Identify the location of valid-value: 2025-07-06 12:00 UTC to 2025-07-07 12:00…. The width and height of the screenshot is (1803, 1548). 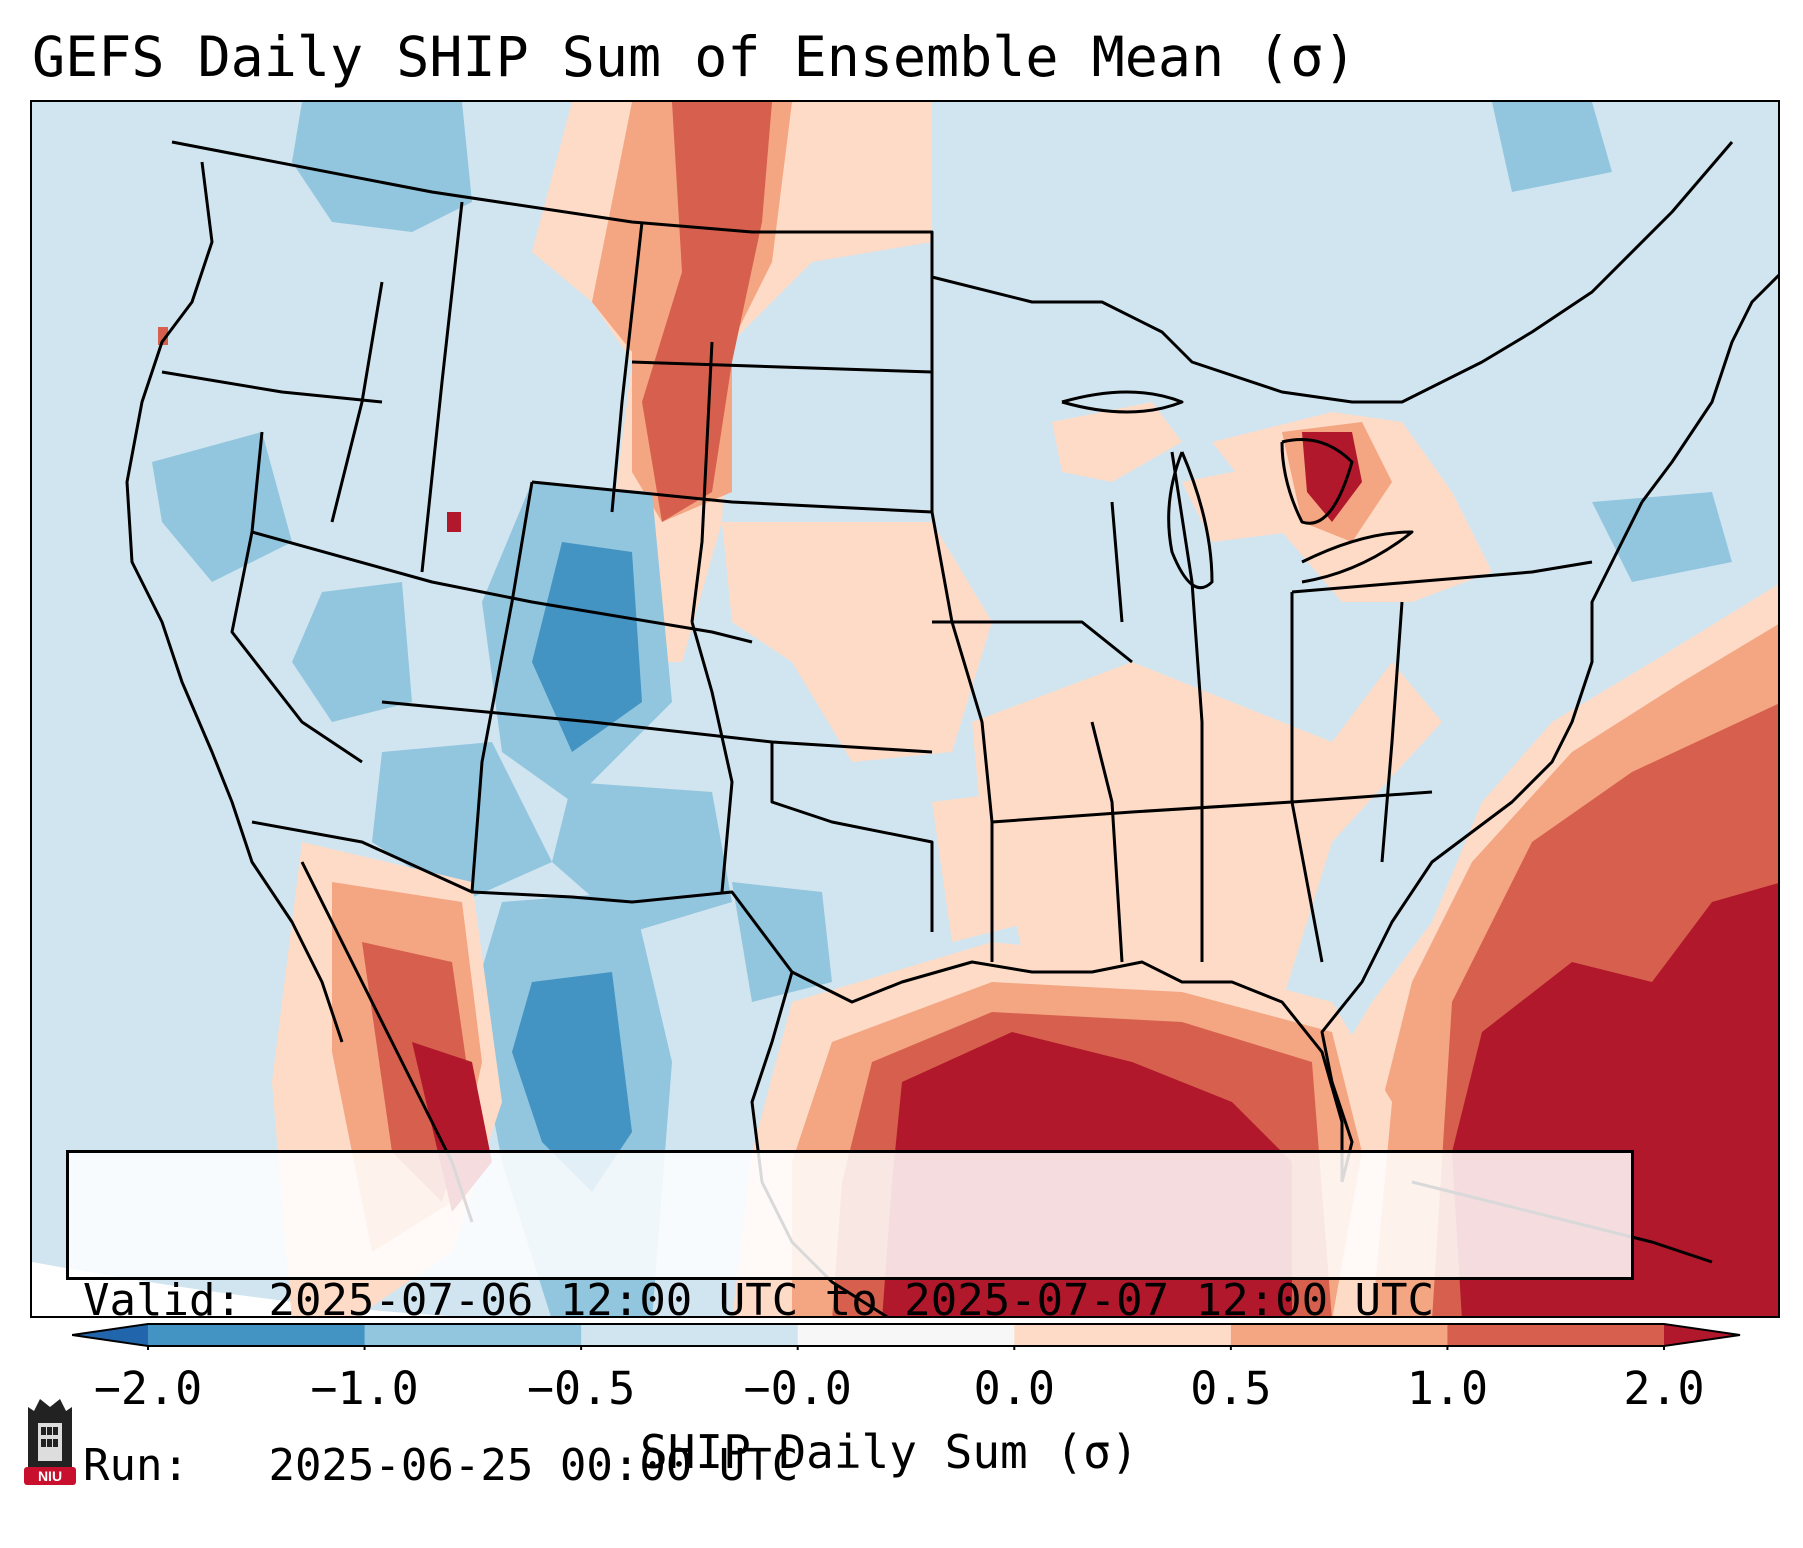
(851, 1300).